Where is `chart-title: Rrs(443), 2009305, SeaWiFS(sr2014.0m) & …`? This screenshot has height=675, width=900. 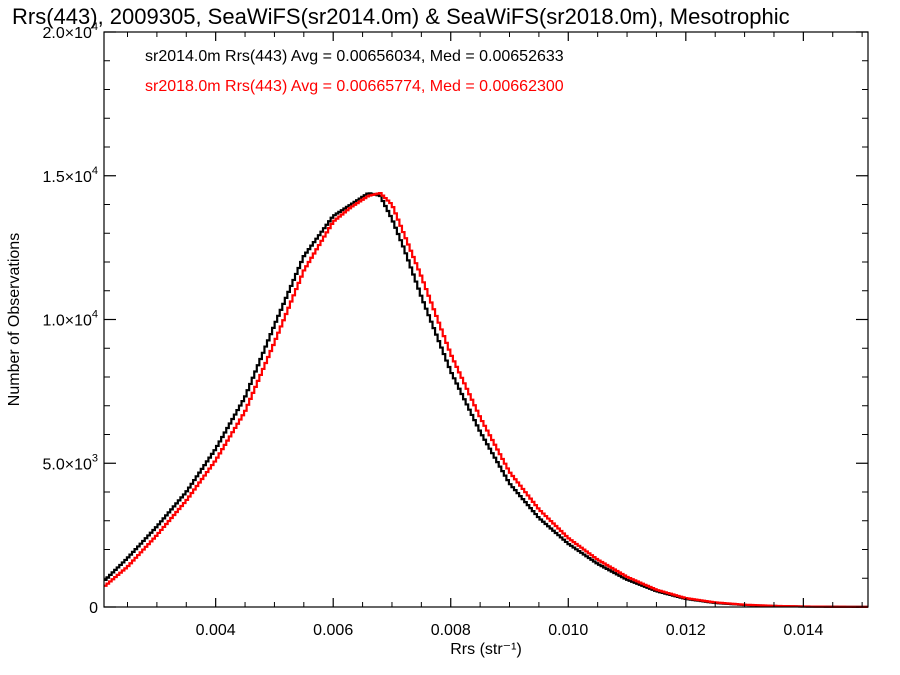 chart-title: Rrs(443), 2009305, SeaWiFS(sr2014.0m) & … is located at coordinates (401, 16).